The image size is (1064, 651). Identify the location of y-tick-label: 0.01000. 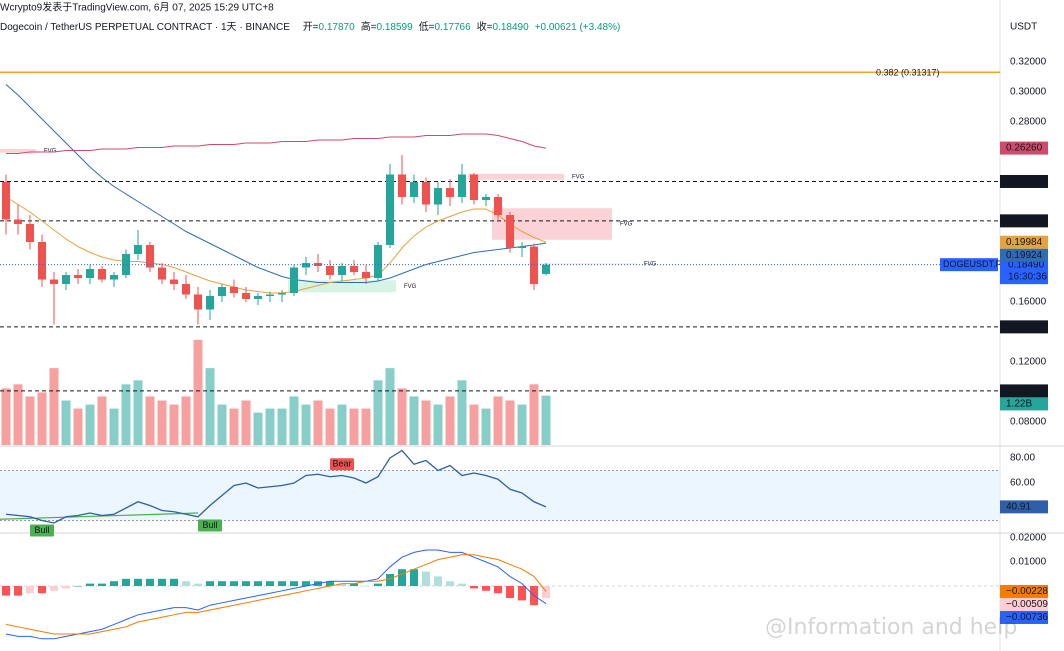
(1028, 562).